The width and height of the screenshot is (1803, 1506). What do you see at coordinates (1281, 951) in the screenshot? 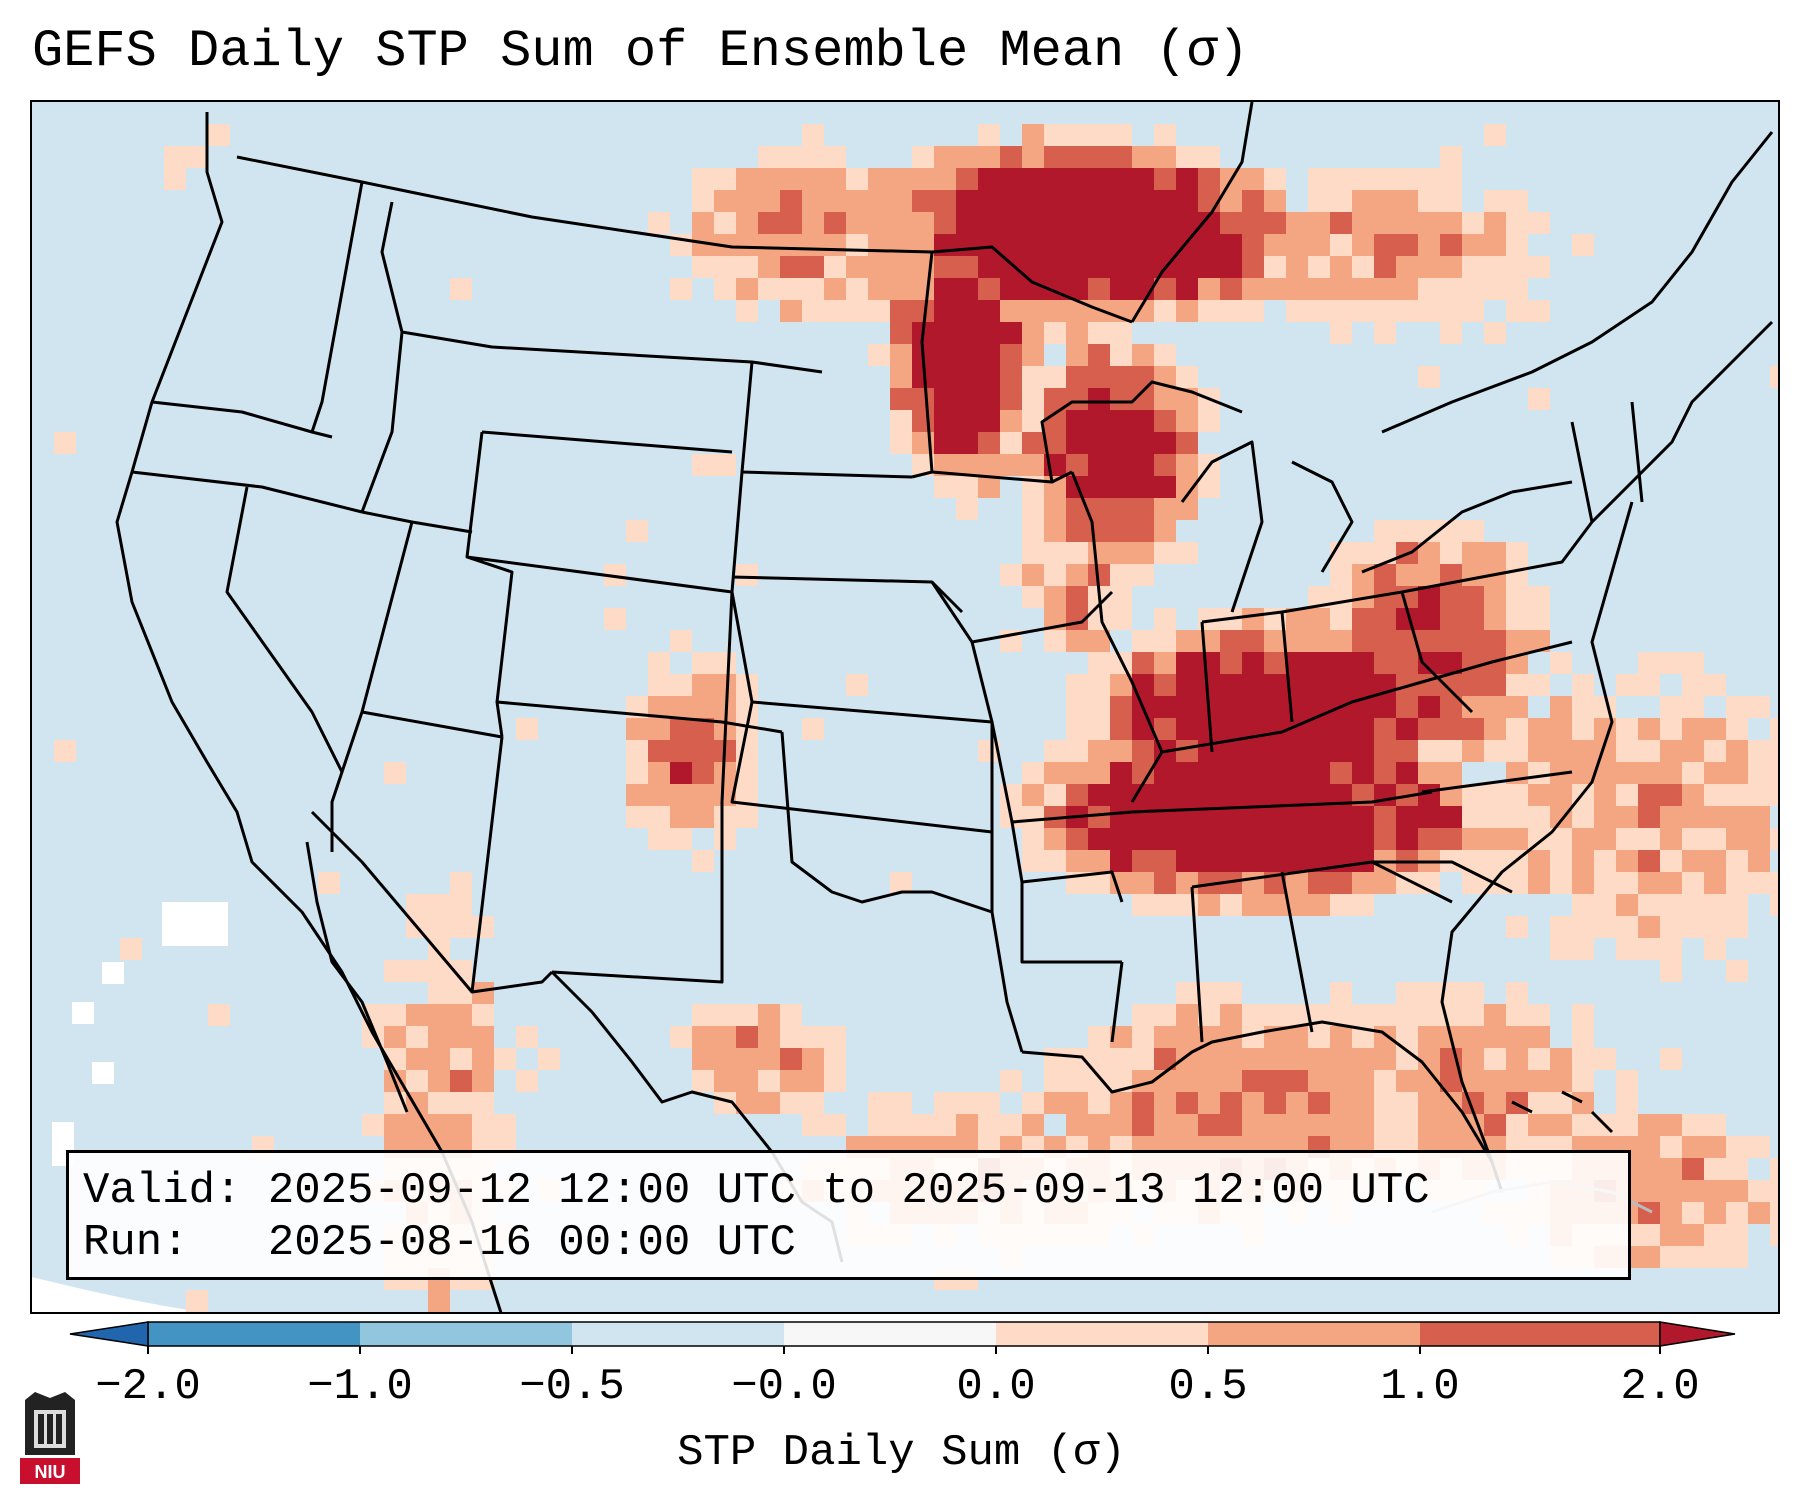
I see `southeast-borders` at bounding box center [1281, 951].